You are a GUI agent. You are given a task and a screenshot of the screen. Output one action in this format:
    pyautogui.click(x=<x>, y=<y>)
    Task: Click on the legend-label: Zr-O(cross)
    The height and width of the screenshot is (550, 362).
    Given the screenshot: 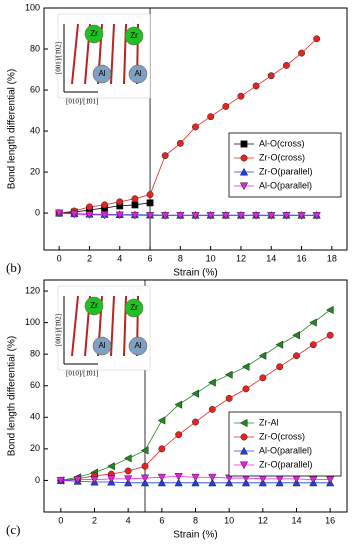 What is the action you would take?
    pyautogui.click(x=282, y=436)
    